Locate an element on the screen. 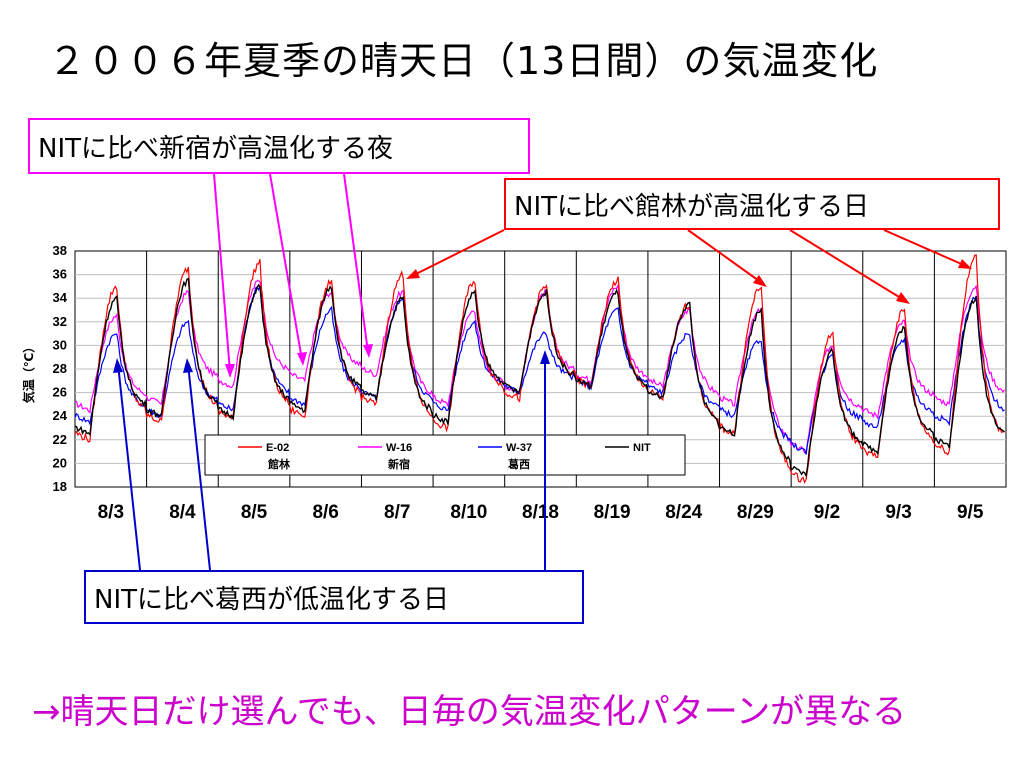 This screenshot has height=768, width=1024. arrow-tatebayashi-3-head is located at coordinates (903, 298).